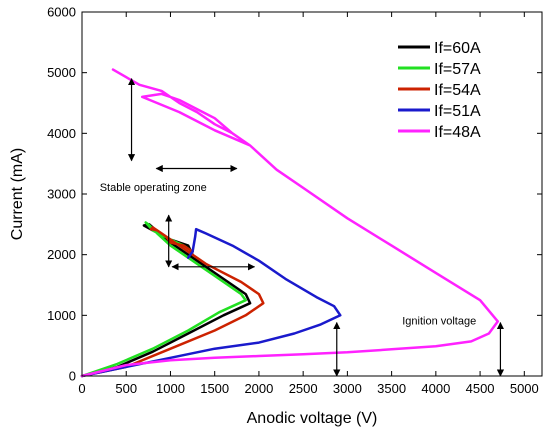 The image size is (550, 434). I want to click on y-tick-label: 3000, so click(61, 194).